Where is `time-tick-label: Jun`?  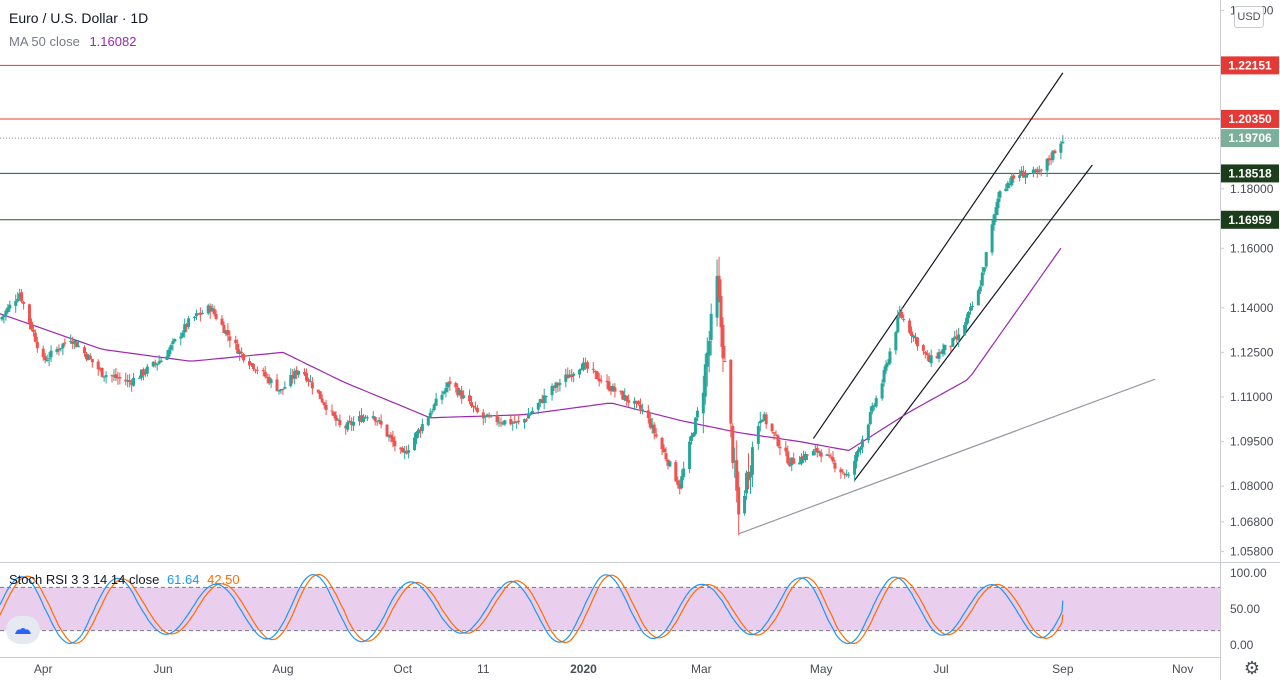
time-tick-label: Jun is located at coordinates (162, 669).